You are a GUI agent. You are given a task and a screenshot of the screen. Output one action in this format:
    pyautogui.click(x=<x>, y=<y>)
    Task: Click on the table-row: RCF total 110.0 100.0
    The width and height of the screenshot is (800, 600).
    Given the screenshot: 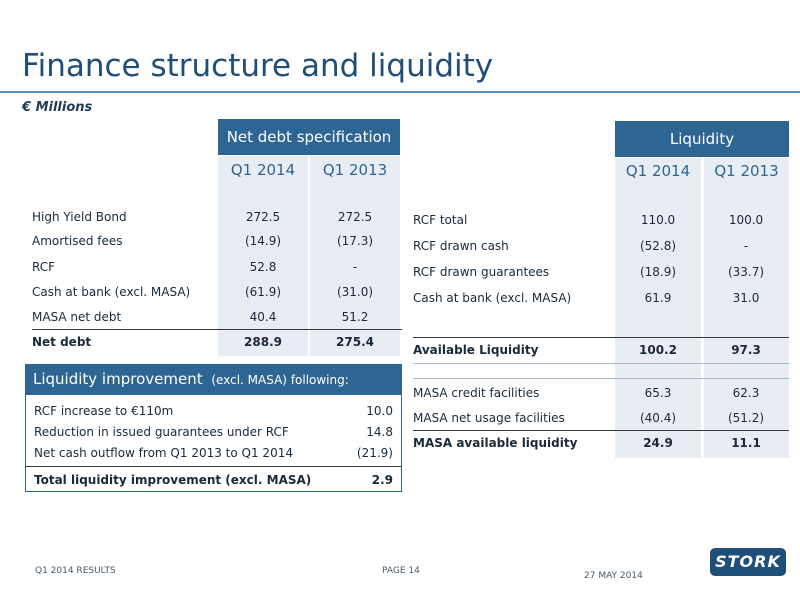 What is the action you would take?
    pyautogui.click(x=601, y=220)
    